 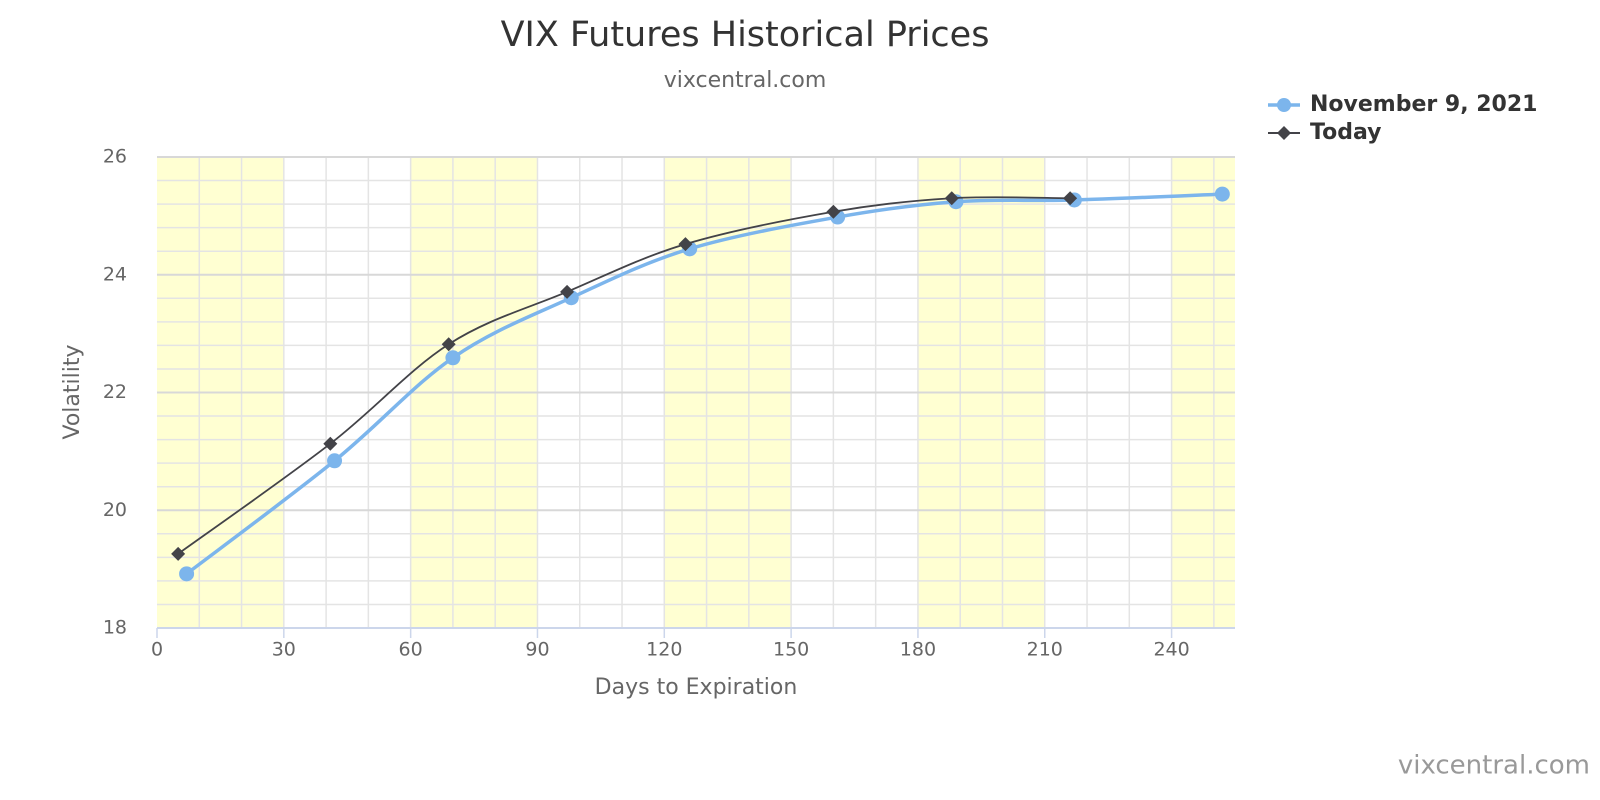 What do you see at coordinates (284, 650) in the screenshot?
I see `x-tick-label: 30` at bounding box center [284, 650].